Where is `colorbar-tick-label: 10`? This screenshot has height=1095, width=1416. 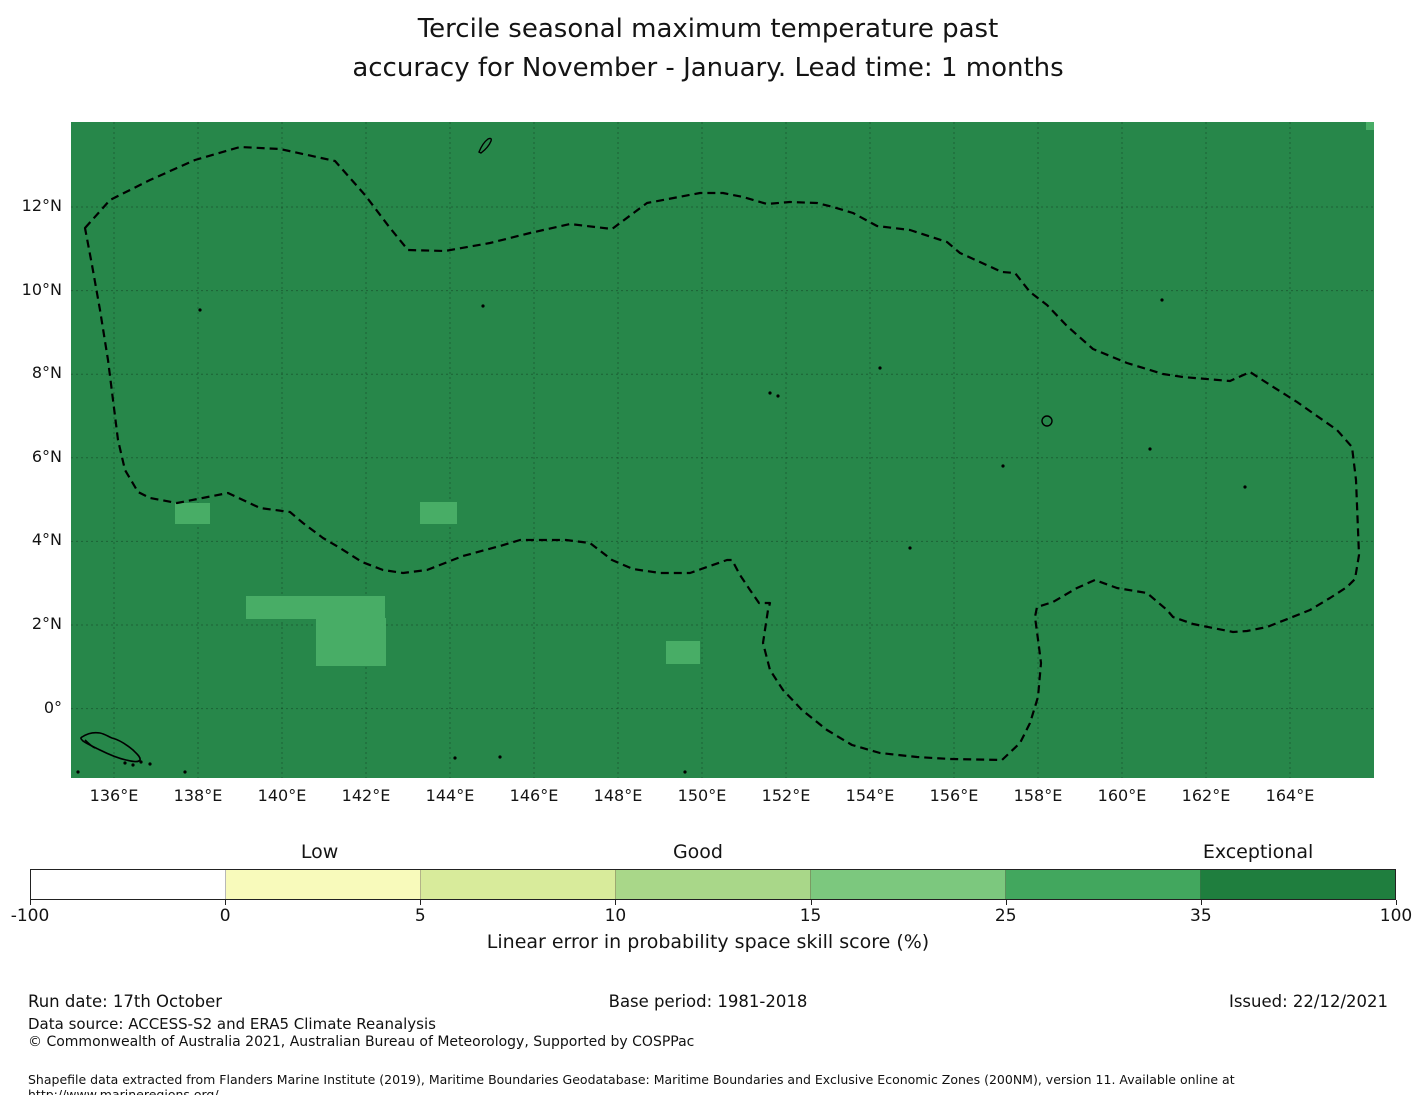
colorbar-tick-label: 10 is located at coordinates (615, 916).